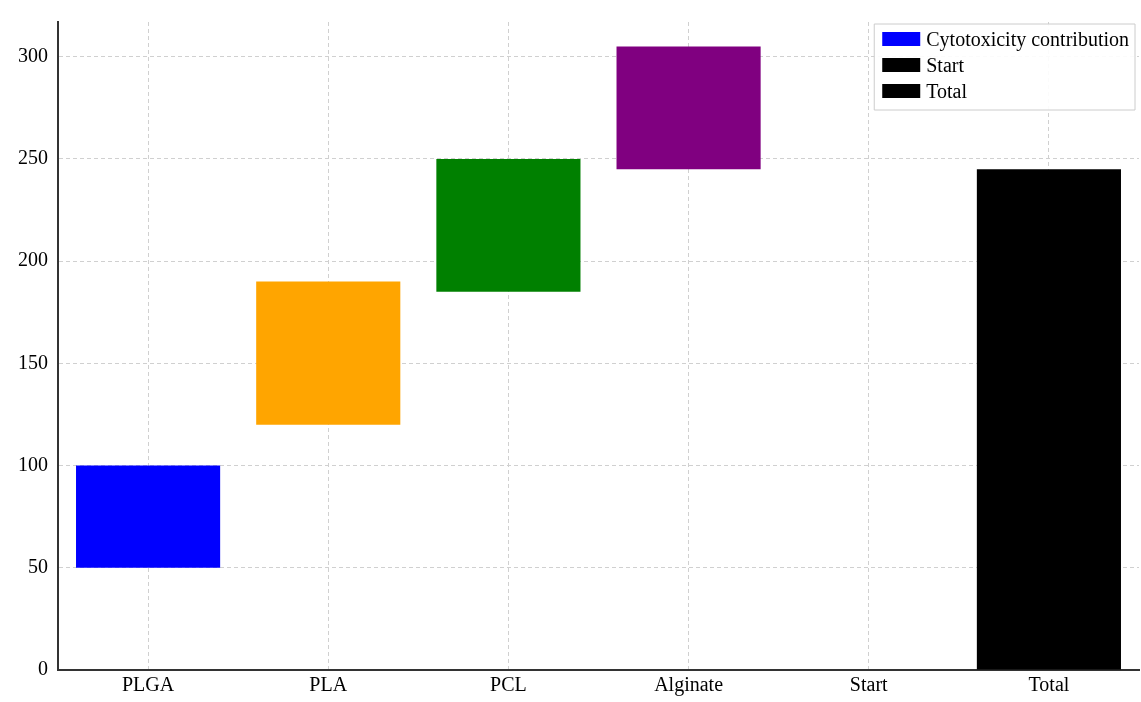 The height and width of the screenshot is (702, 1141). Describe the element at coordinates (33, 259) in the screenshot. I see `y-tick-label: 200` at that location.